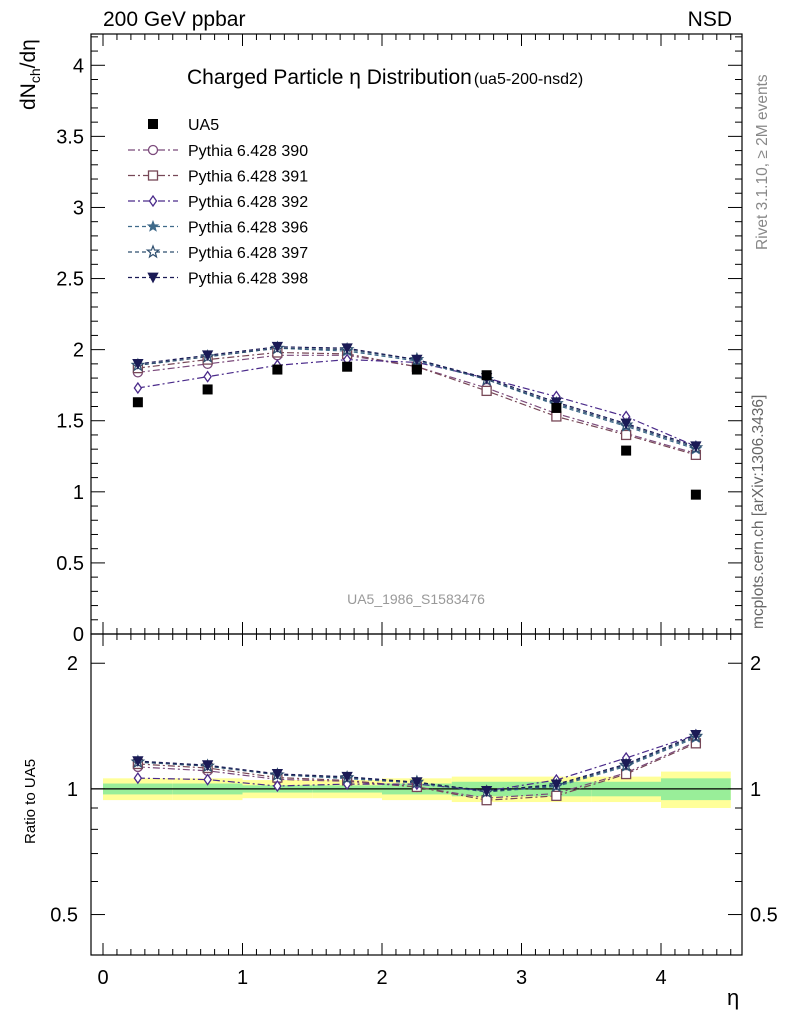 This screenshot has height=1024, width=786. Describe the element at coordinates (242, 978) in the screenshot. I see `x-tick-label: 1` at that location.